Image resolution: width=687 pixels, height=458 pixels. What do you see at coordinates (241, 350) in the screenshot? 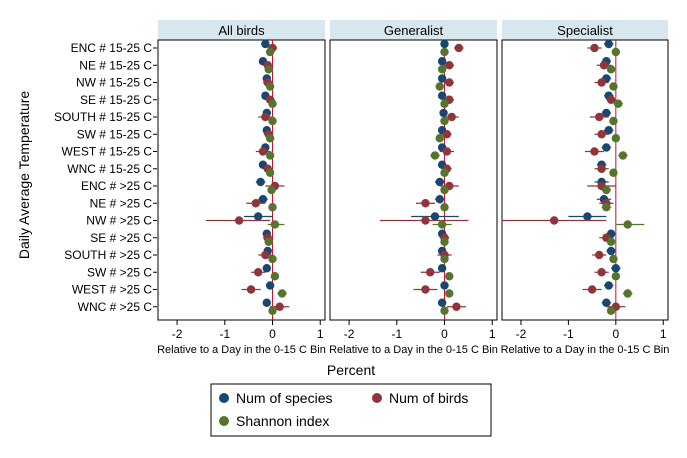
I see `x-axis-label-all-birds: Relative to a Day in the 0-15 C Bin` at bounding box center [241, 350].